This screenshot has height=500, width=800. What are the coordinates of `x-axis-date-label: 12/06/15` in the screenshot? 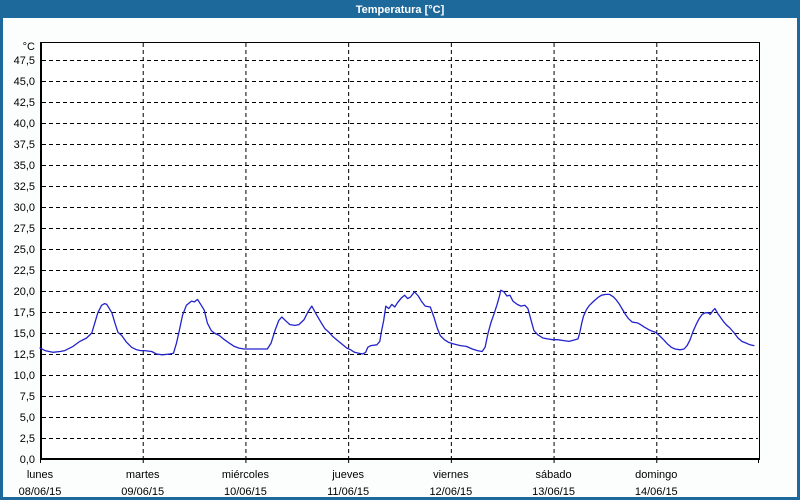 It's located at (450, 491).